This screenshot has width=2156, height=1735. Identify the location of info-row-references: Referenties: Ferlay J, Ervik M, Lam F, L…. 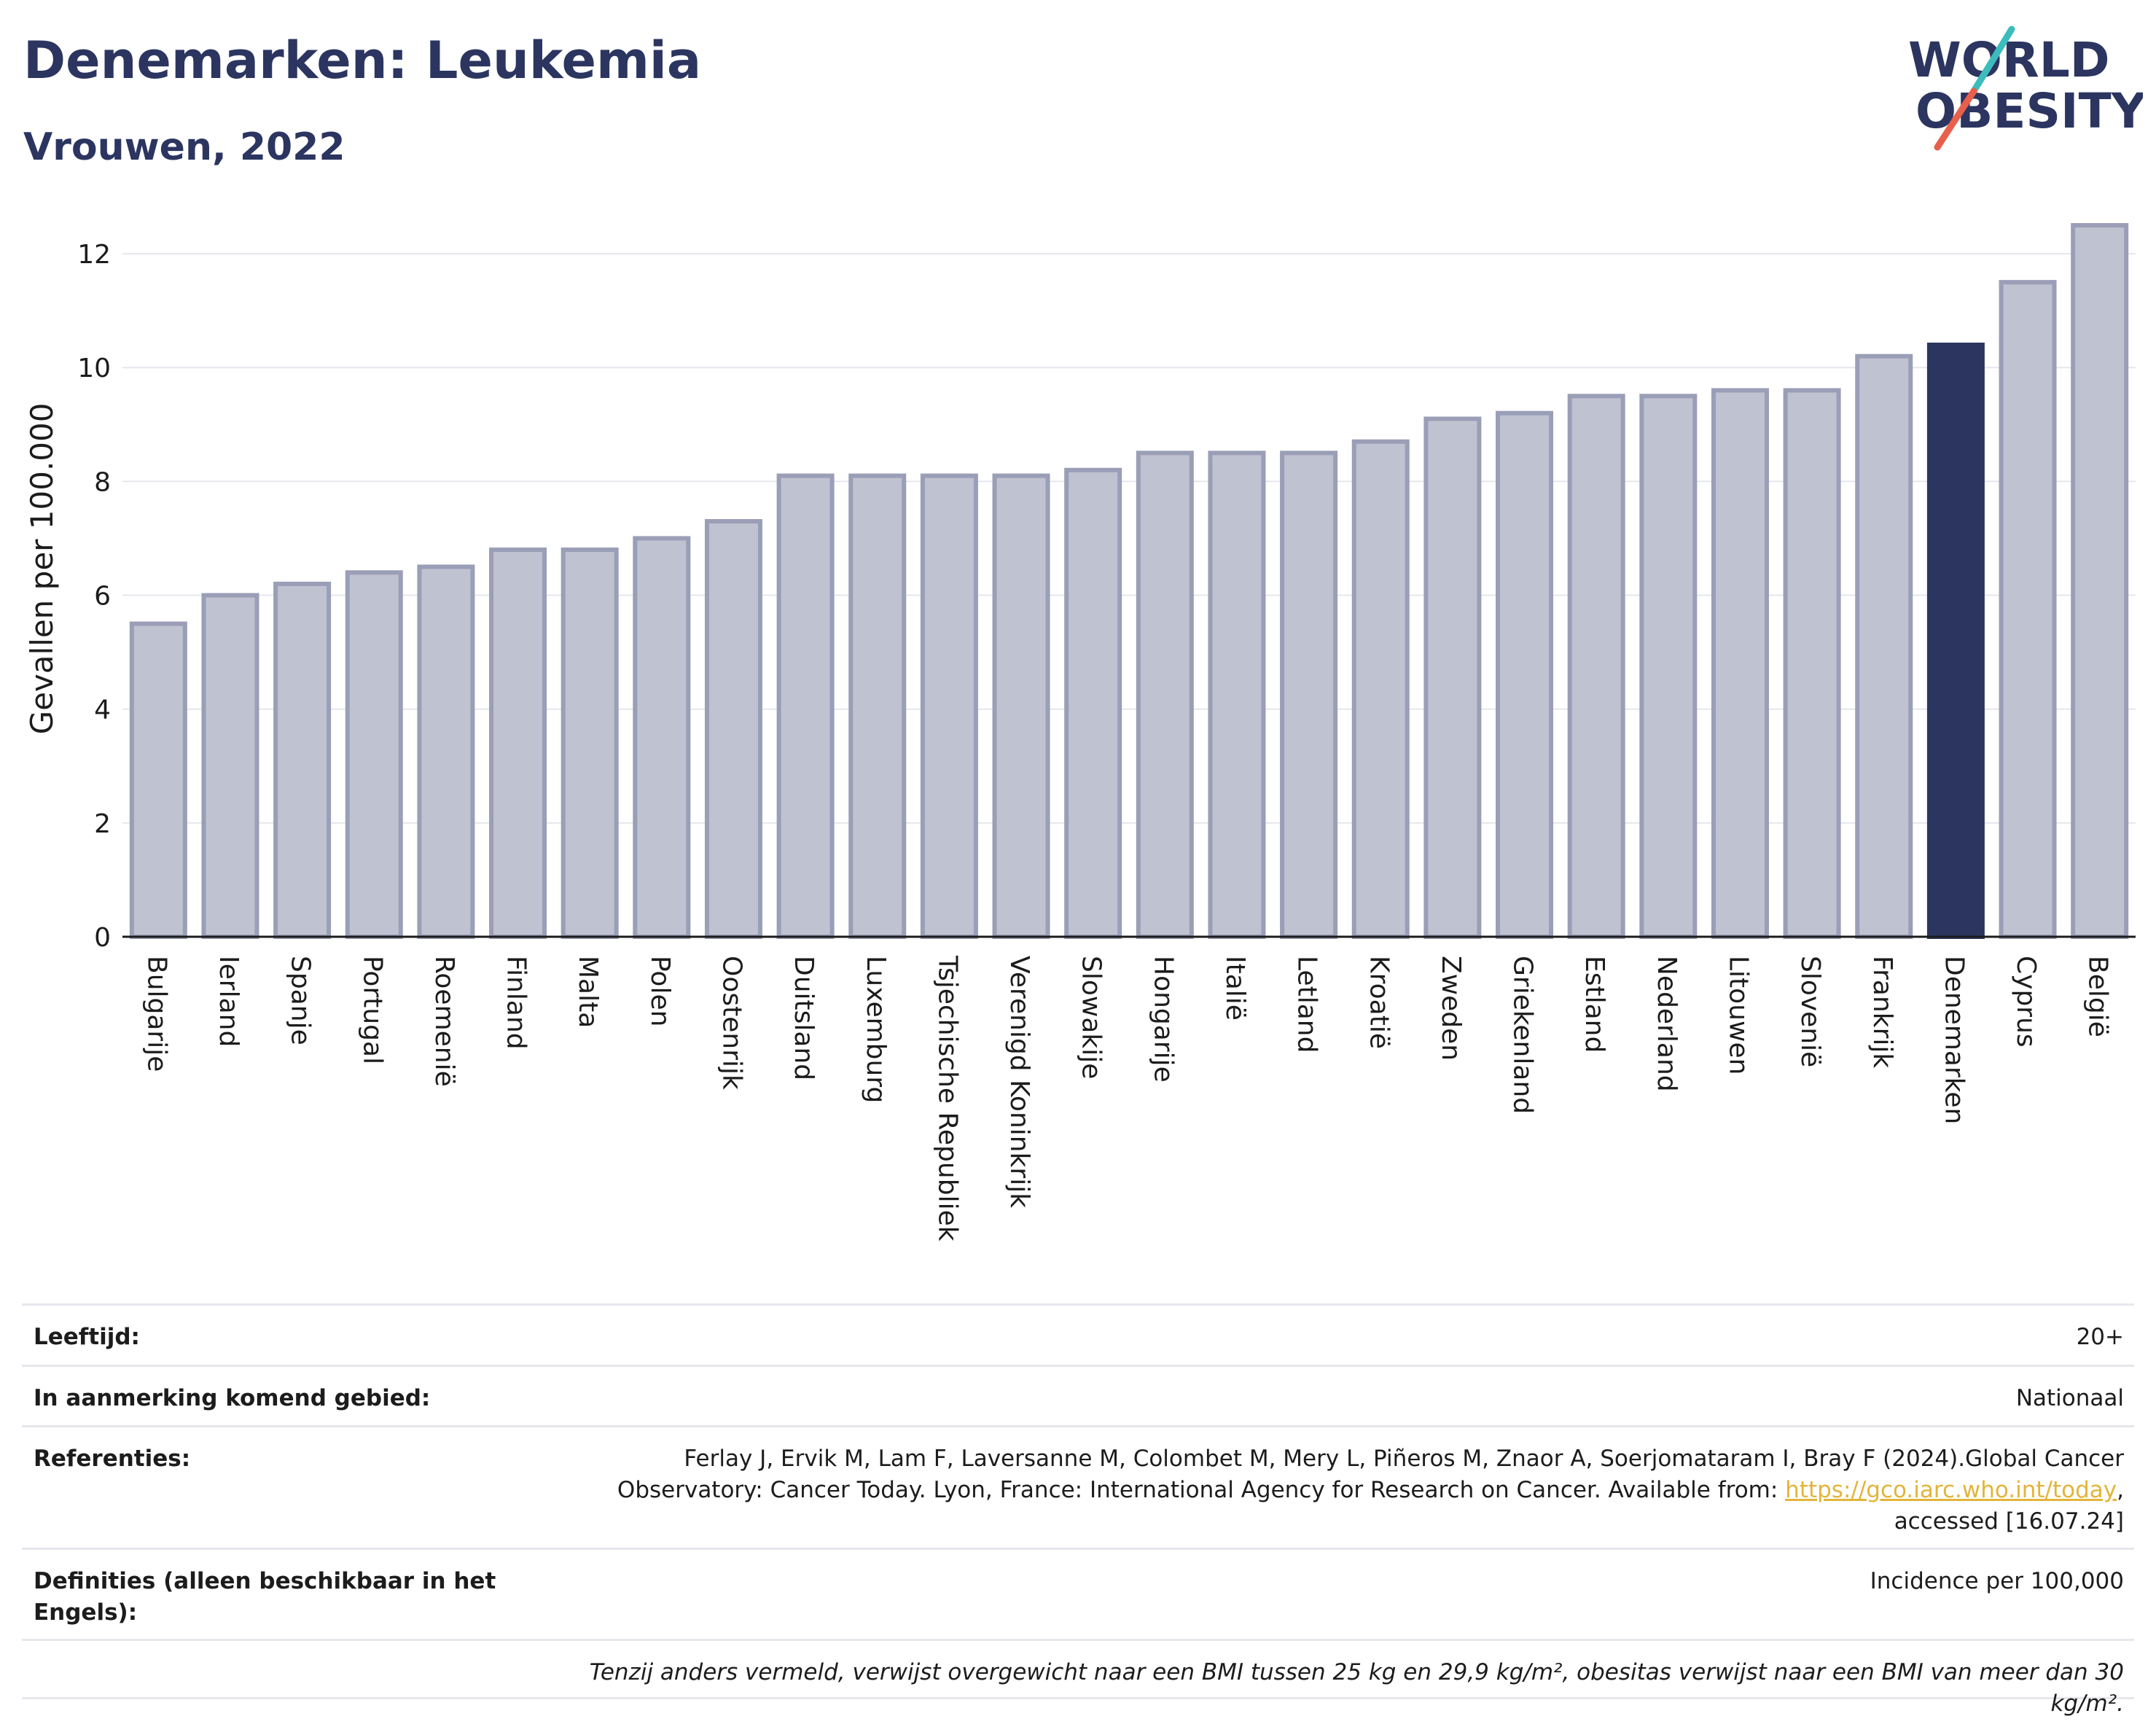
(1078, 1486).